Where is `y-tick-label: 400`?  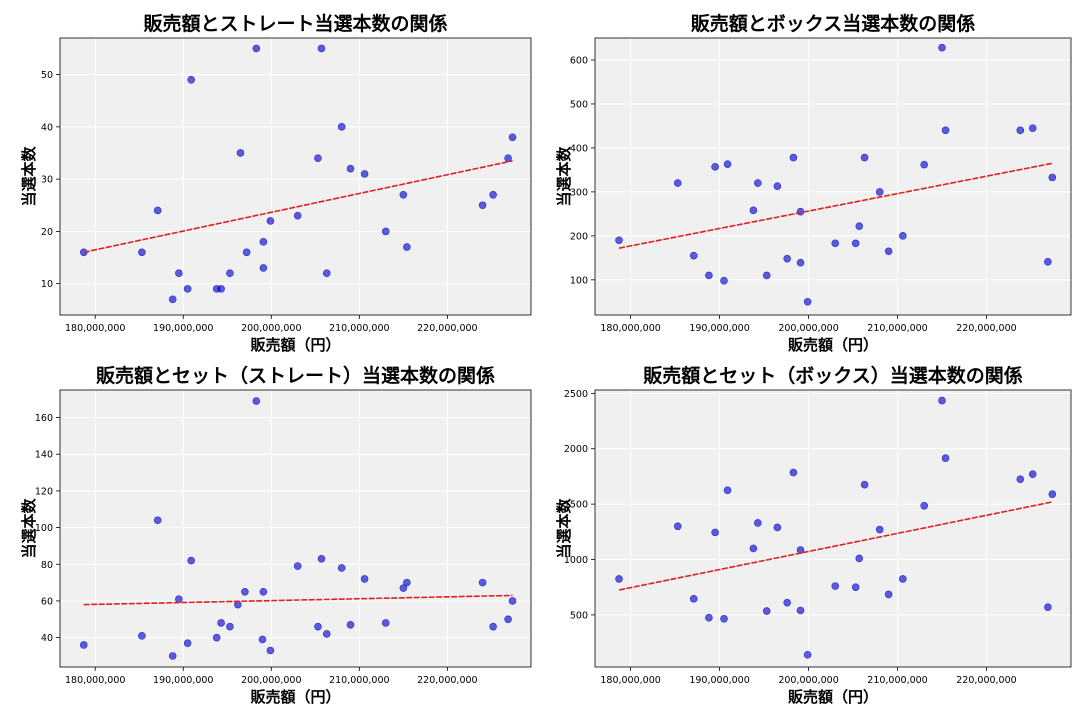
y-tick-label: 400 is located at coordinates (579, 148).